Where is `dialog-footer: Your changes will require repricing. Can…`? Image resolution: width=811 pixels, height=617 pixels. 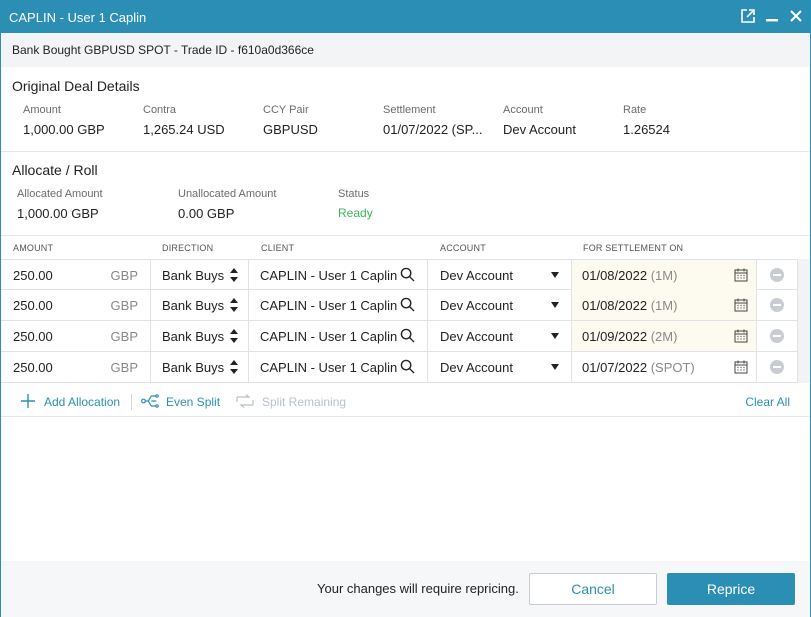 dialog-footer: Your changes will require repricing. Can… is located at coordinates (405, 589).